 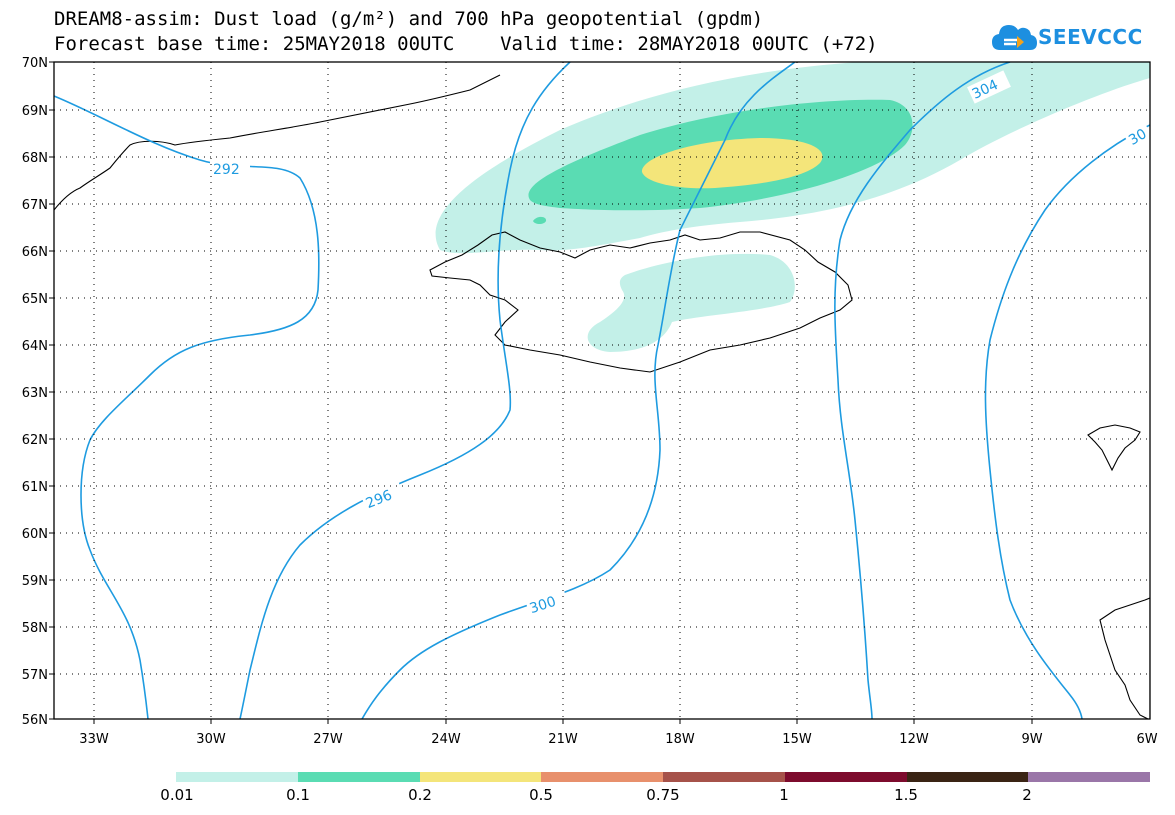 I want to click on contour-label-300: 300, so click(x=543, y=605).